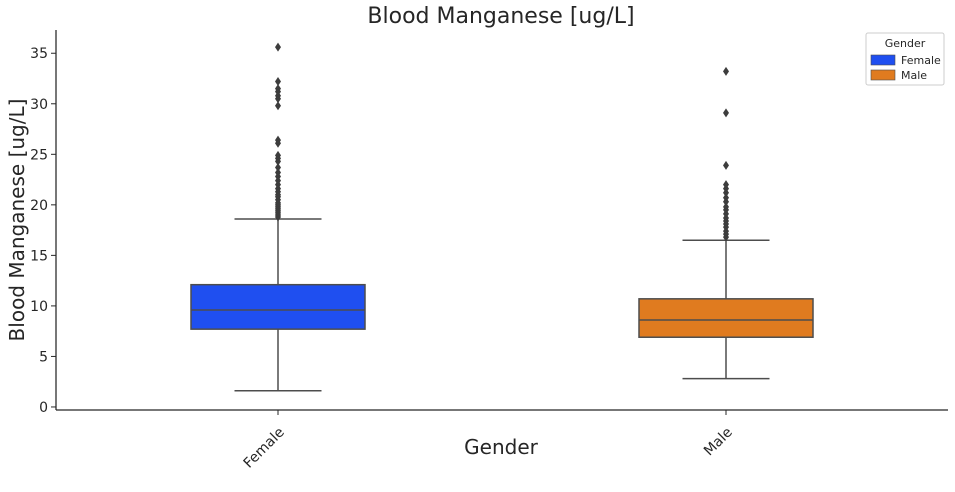  Describe the element at coordinates (883, 75) in the screenshot. I see `legend-swatch-male` at that location.